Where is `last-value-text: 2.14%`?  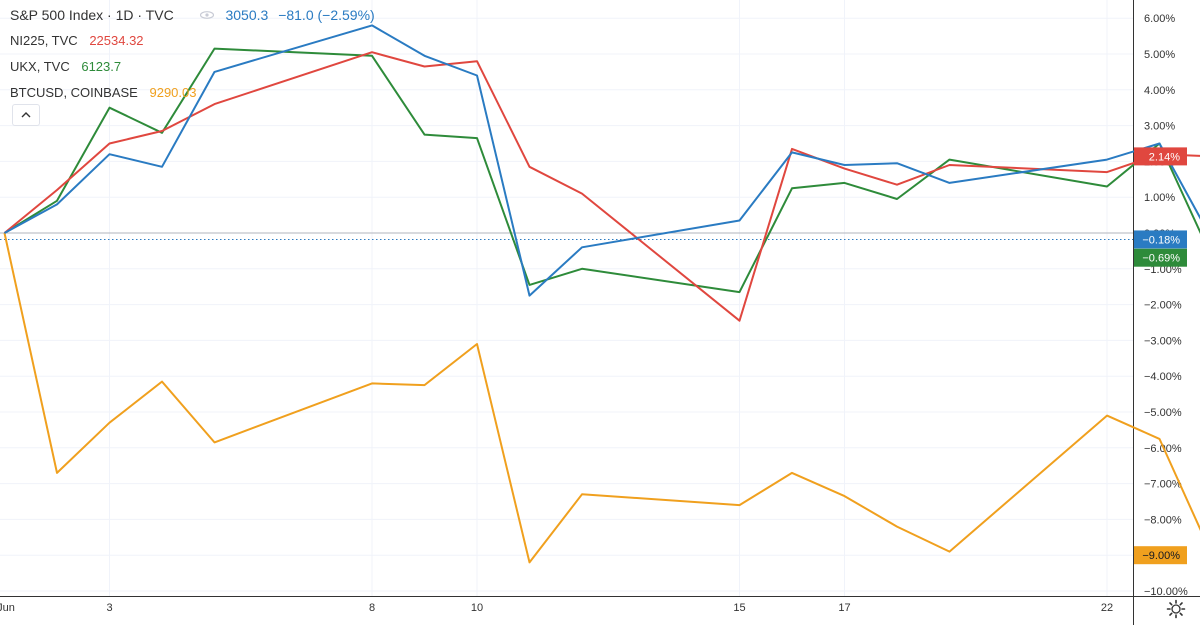 last-value-text: 2.14% is located at coordinates (1164, 157).